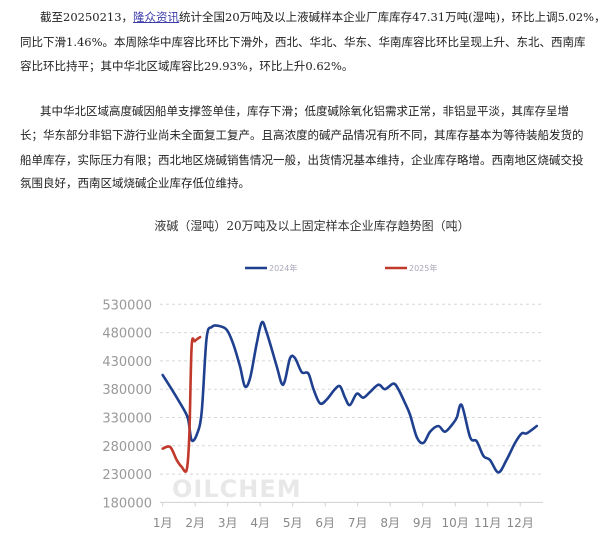 The width and height of the screenshot is (600, 552). Describe the element at coordinates (135, 183) in the screenshot. I see `article-line: 氛围良好，西南区域烧碱企业库存低位维持。` at that location.